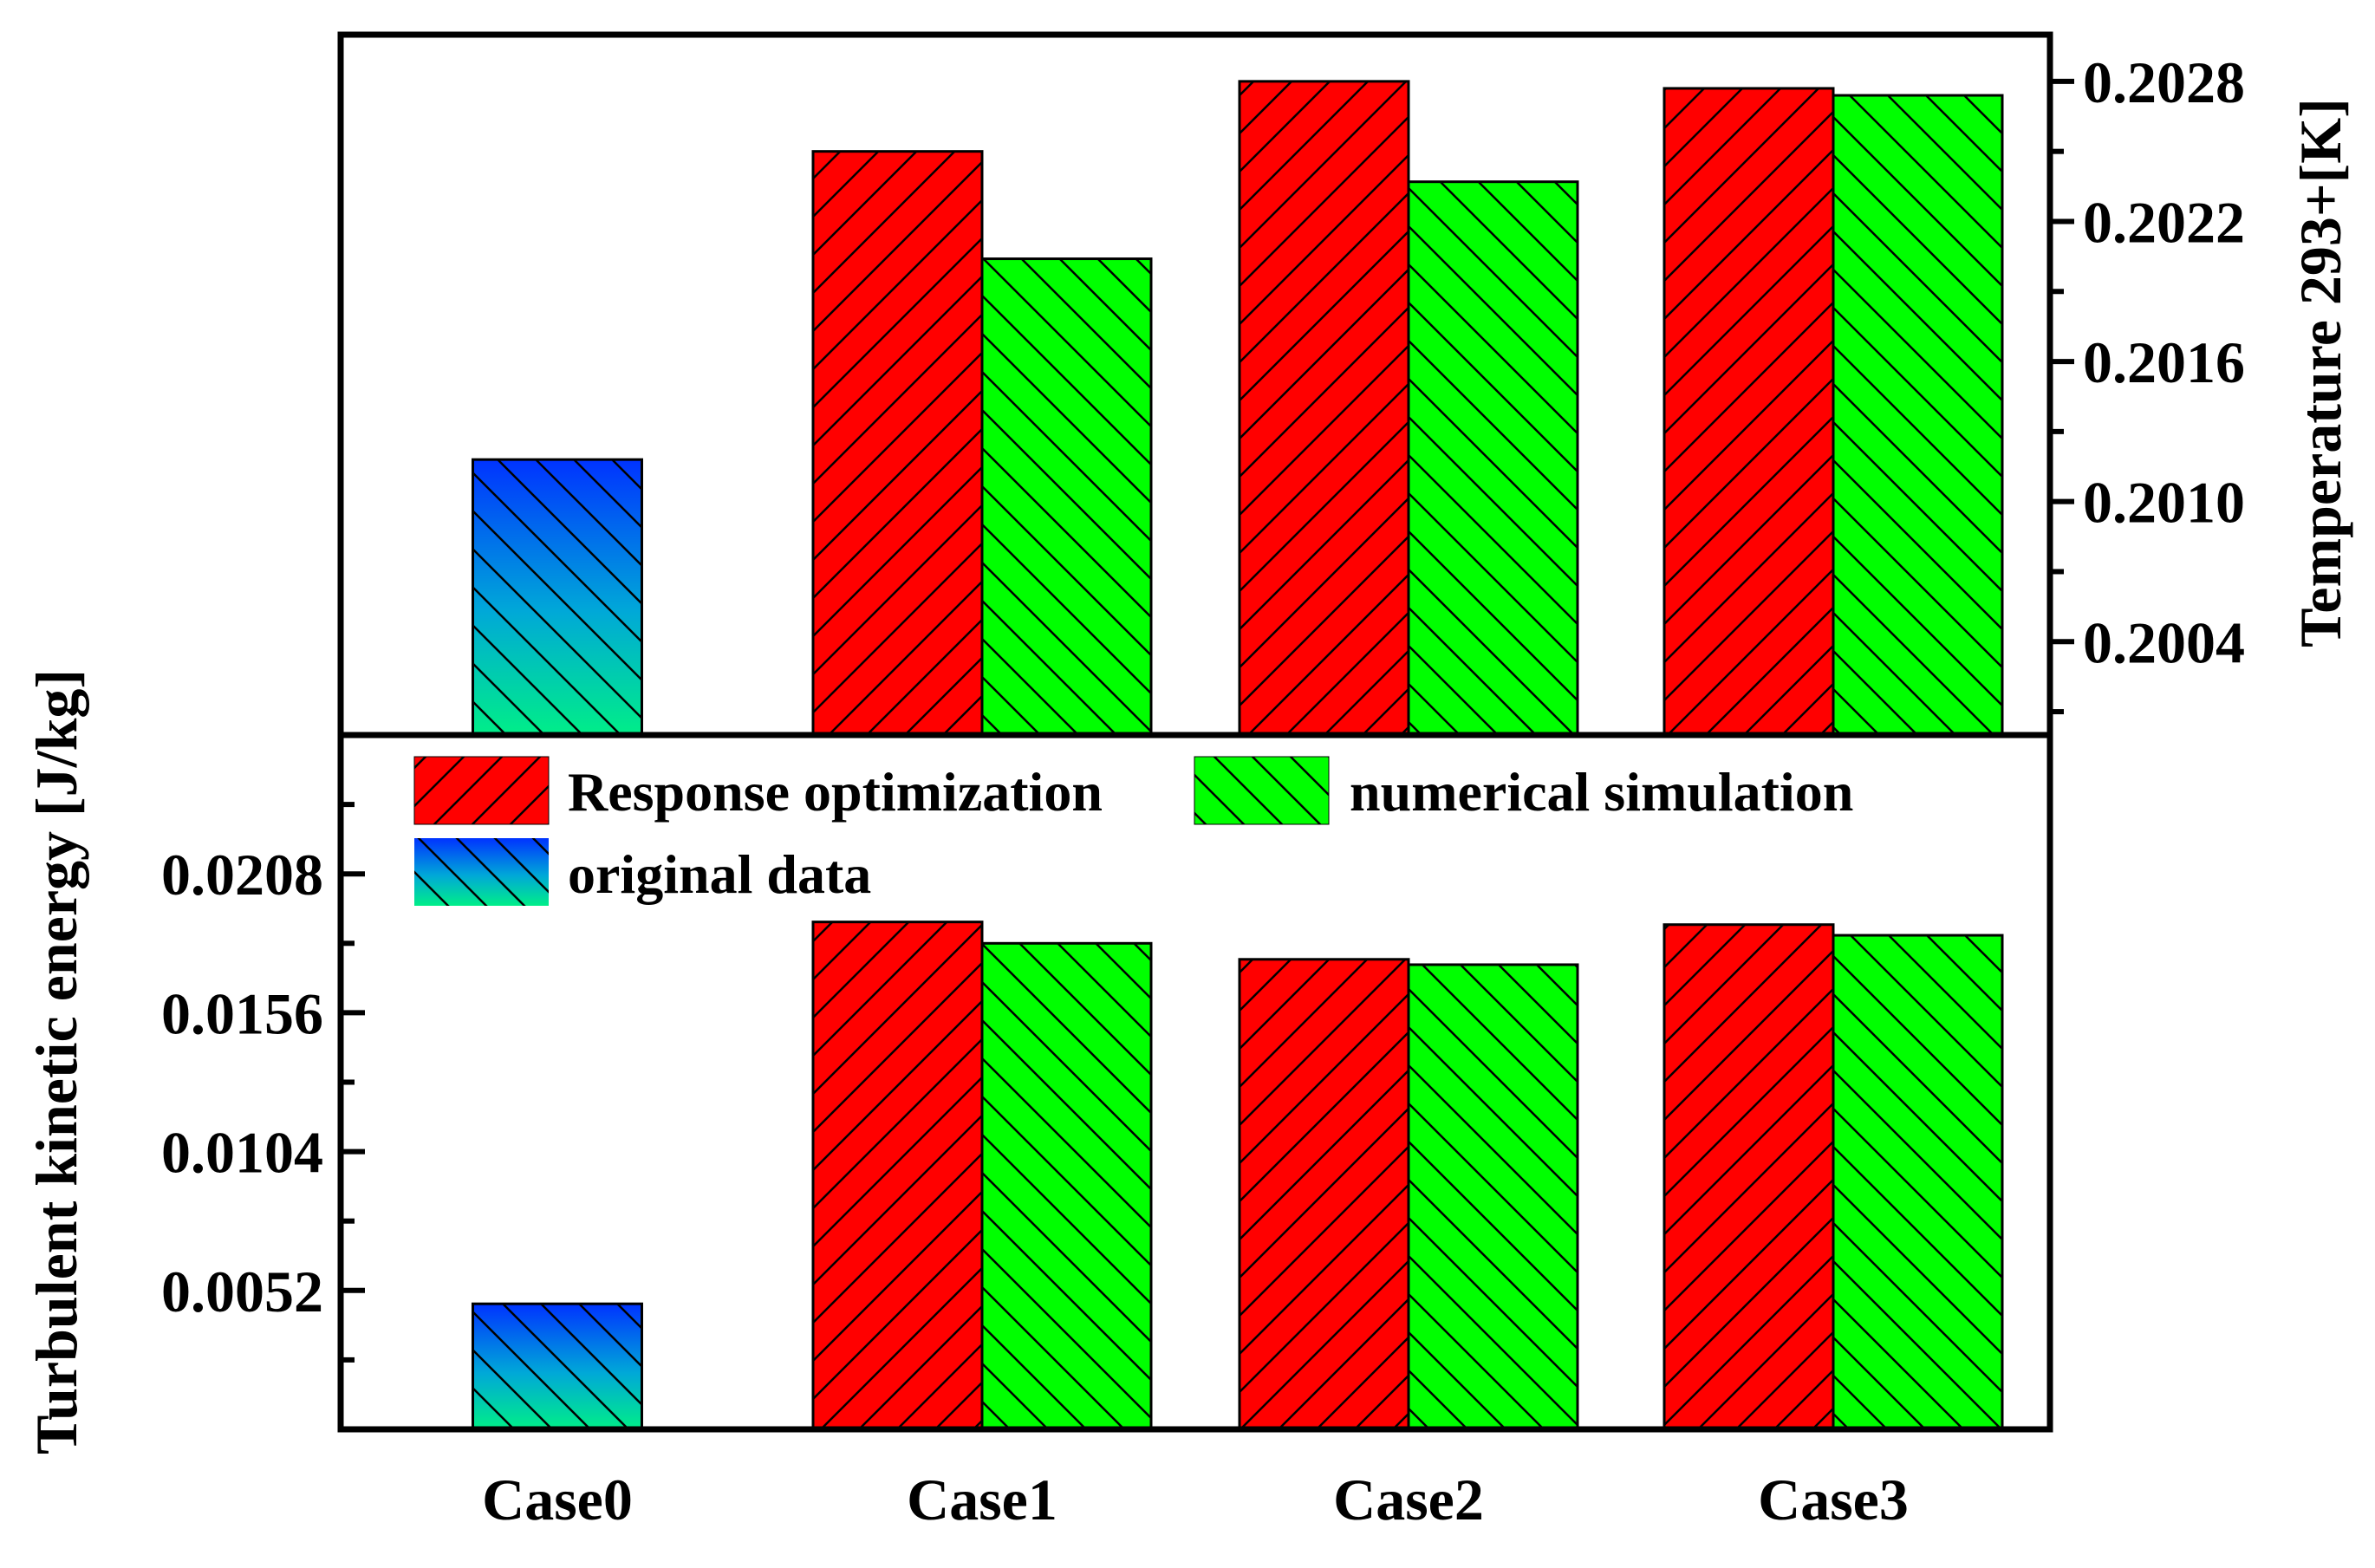 The height and width of the screenshot is (1568, 2375). Describe the element at coordinates (56, 1061) in the screenshot. I see `bottom-y-axis-title: Turbulent kinetic energy [J/kg]` at that location.